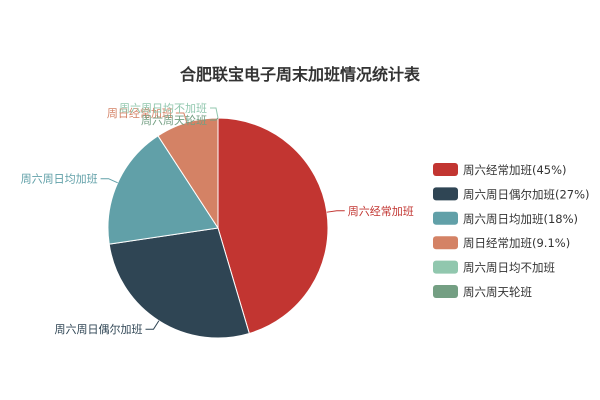 This screenshot has height=400, width=600. What do you see at coordinates (520, 219) in the screenshot?
I see `legend-label: 周六周日均加班(18%)` at bounding box center [520, 219].